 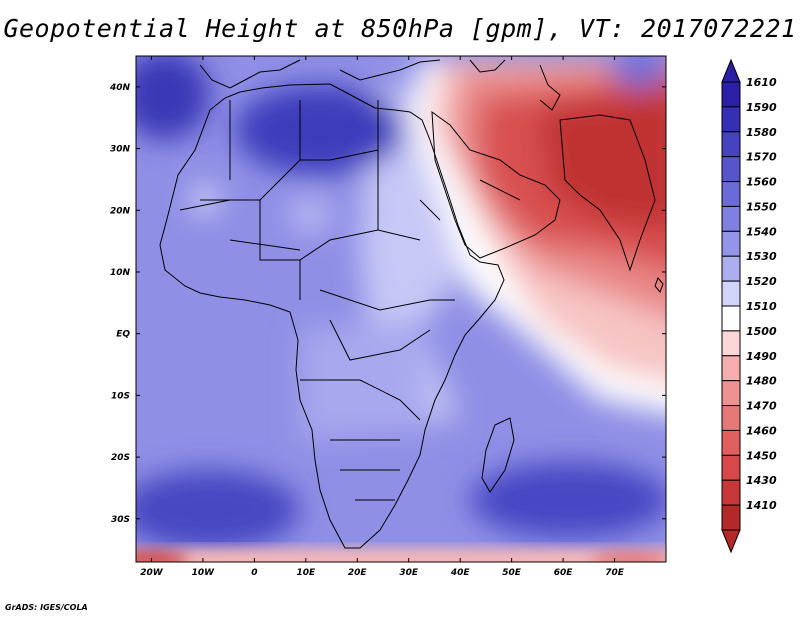 What do you see at coordinates (306, 573) in the screenshot?
I see `lon-tick-label: 10E` at bounding box center [306, 573].